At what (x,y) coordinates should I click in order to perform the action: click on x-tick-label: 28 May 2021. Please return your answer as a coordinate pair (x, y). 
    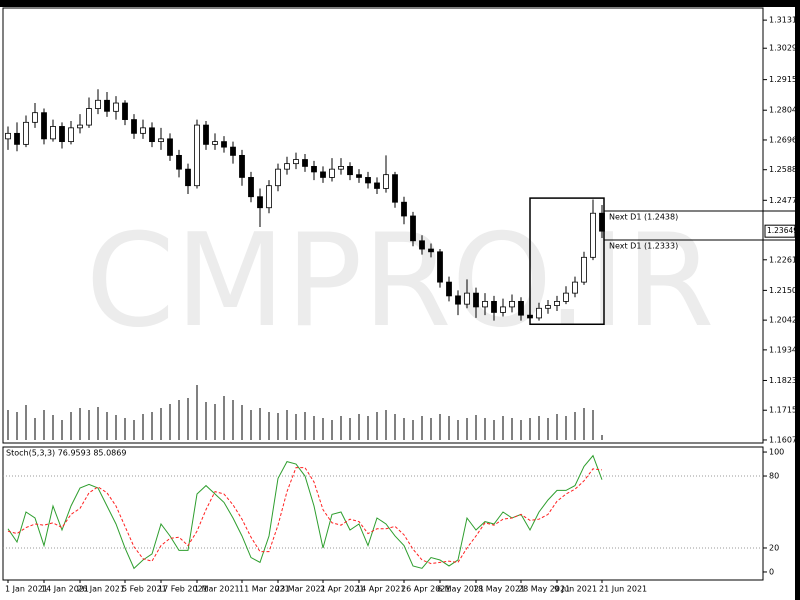
    Looking at the image, I should click on (544, 589).